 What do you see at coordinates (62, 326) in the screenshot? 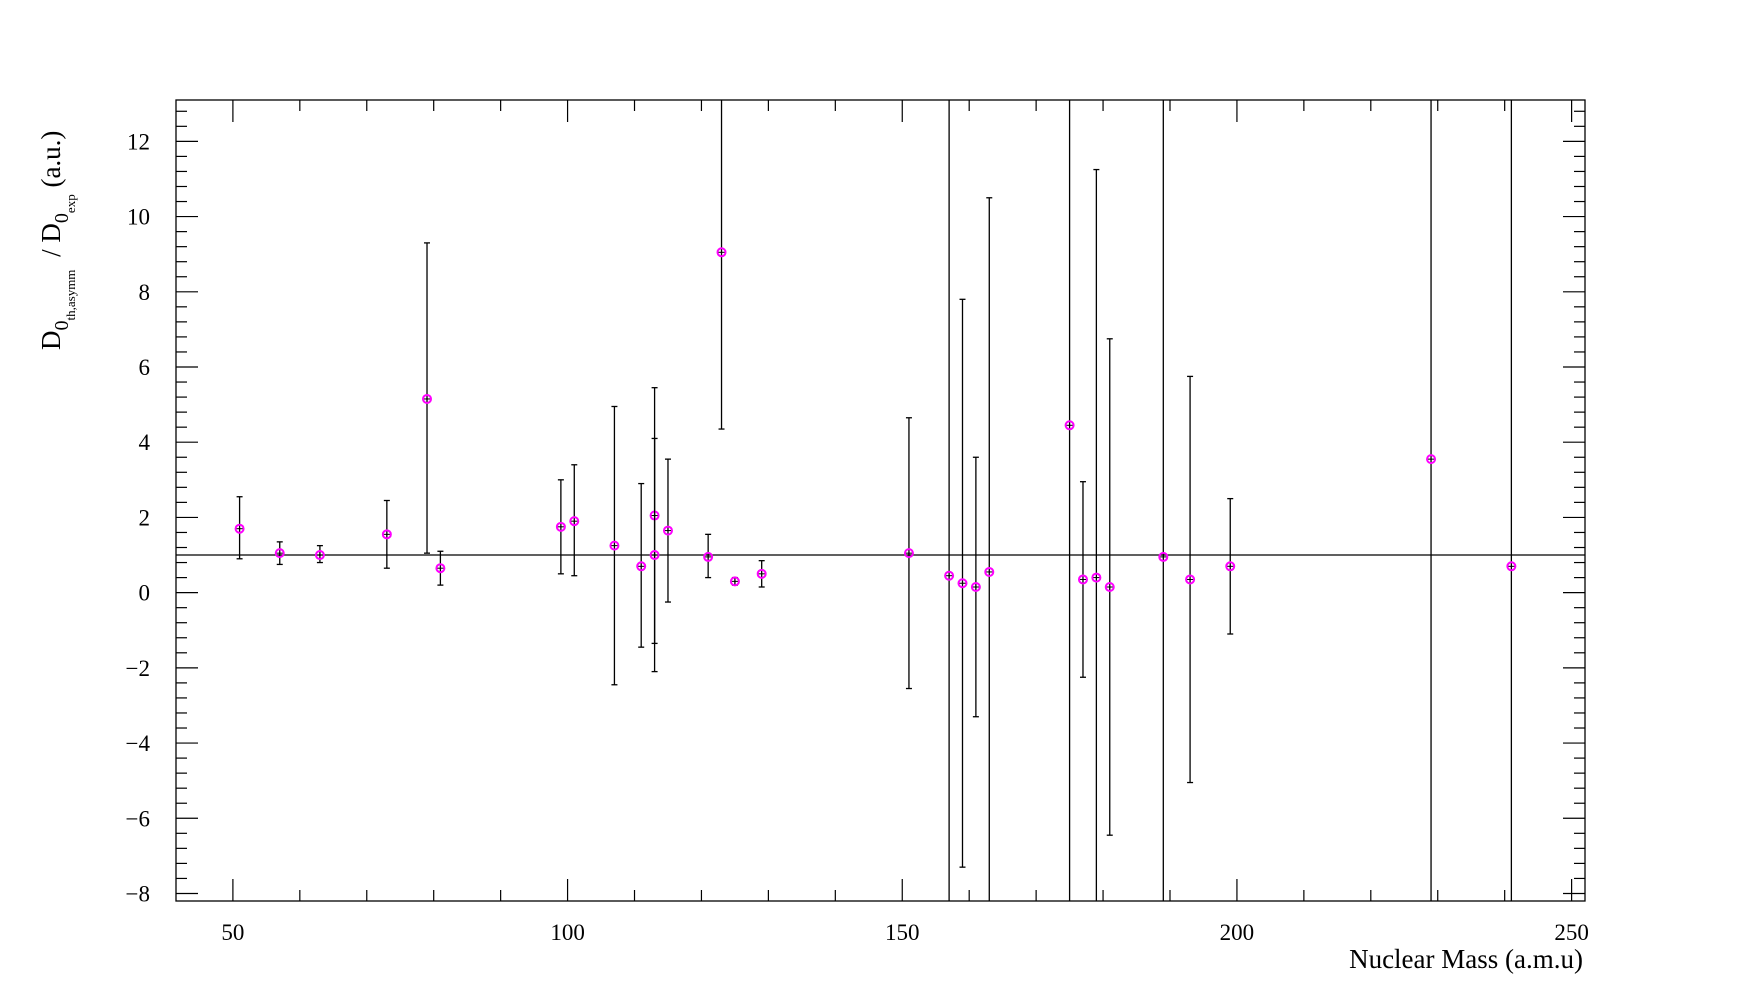
I see `y-title-sub1: 0` at bounding box center [62, 326].